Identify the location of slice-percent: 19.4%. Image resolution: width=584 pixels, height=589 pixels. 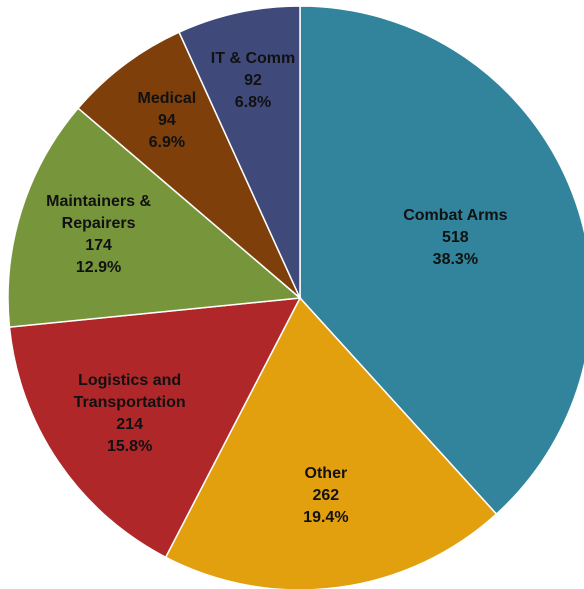
(326, 517).